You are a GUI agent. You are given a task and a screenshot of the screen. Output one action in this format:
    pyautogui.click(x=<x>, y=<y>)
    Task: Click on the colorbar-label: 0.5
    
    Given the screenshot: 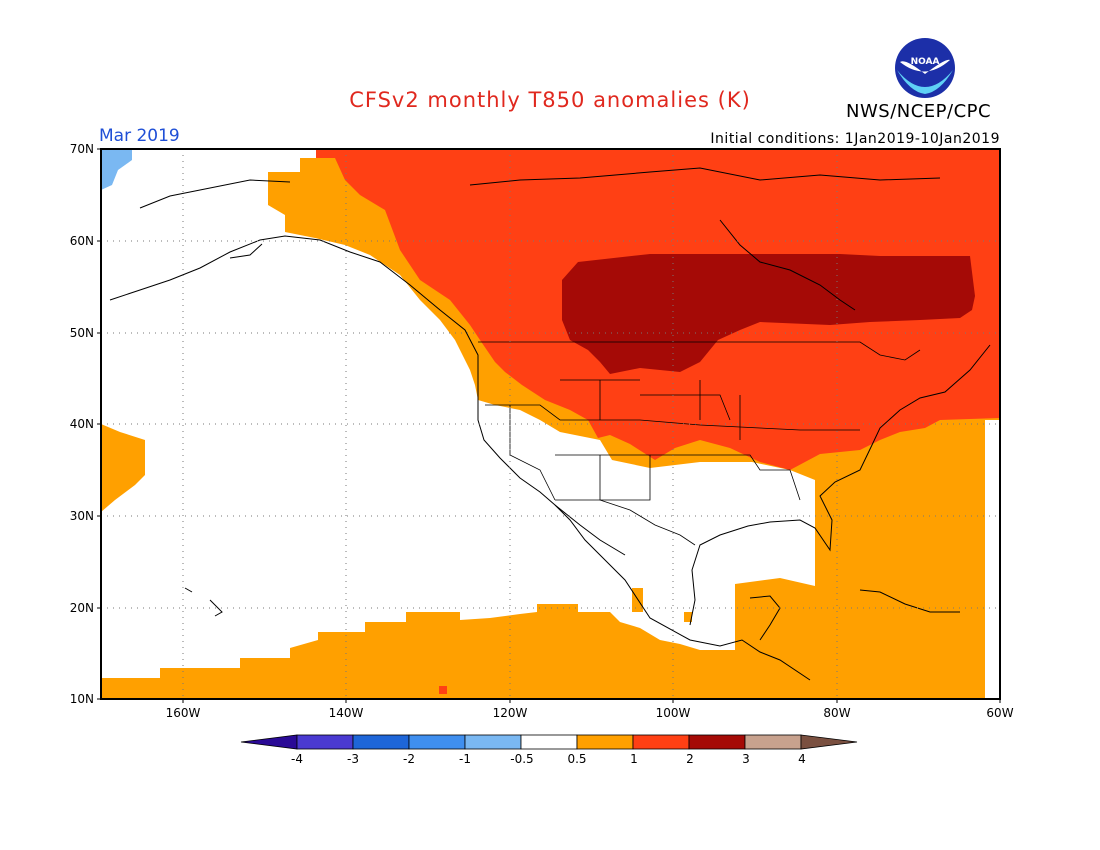 What is the action you would take?
    pyautogui.click(x=577, y=759)
    